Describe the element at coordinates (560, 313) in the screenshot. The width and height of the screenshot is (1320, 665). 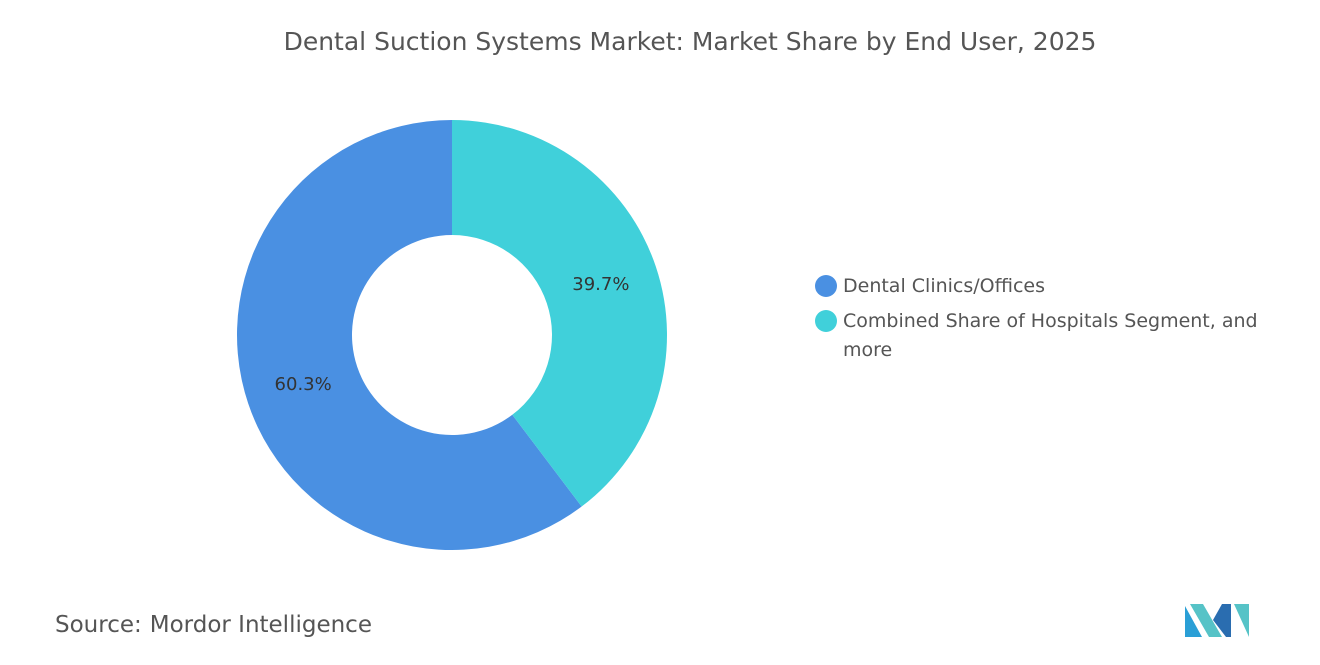
I see `slice` at that location.